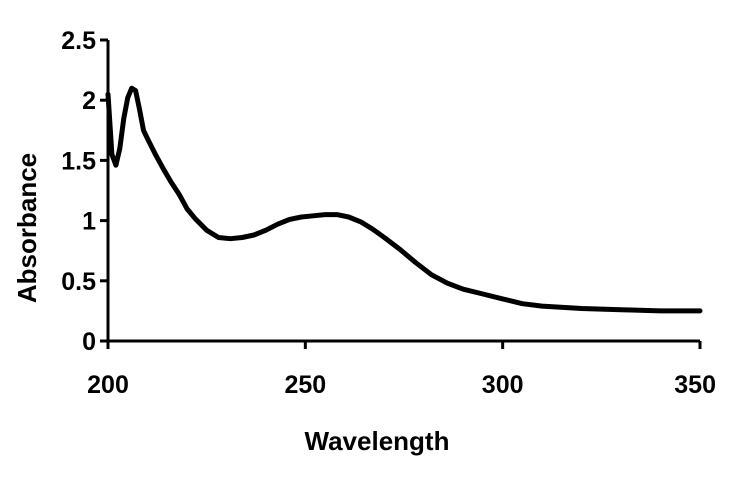  Describe the element at coordinates (89, 342) in the screenshot. I see `y-tick-label: 0` at that location.